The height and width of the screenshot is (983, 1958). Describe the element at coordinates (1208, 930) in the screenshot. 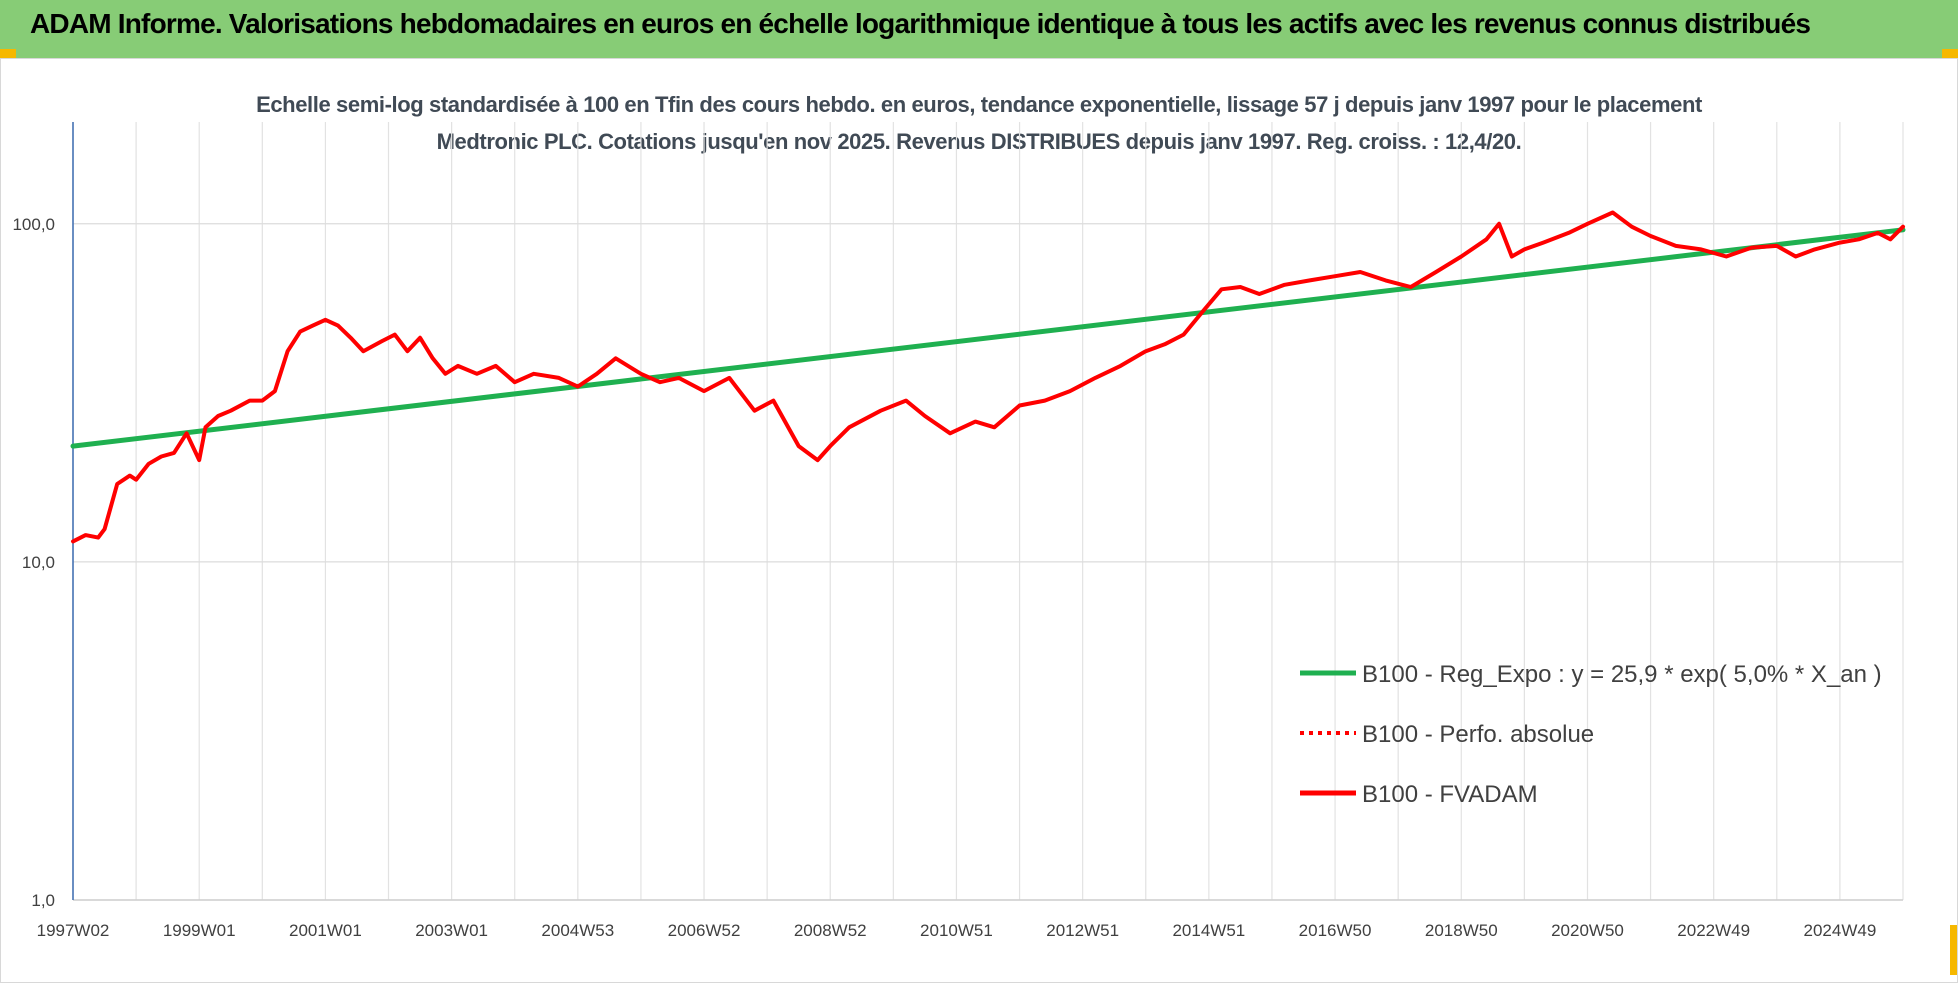

I see `x-tick-label: 2014W51` at that location.